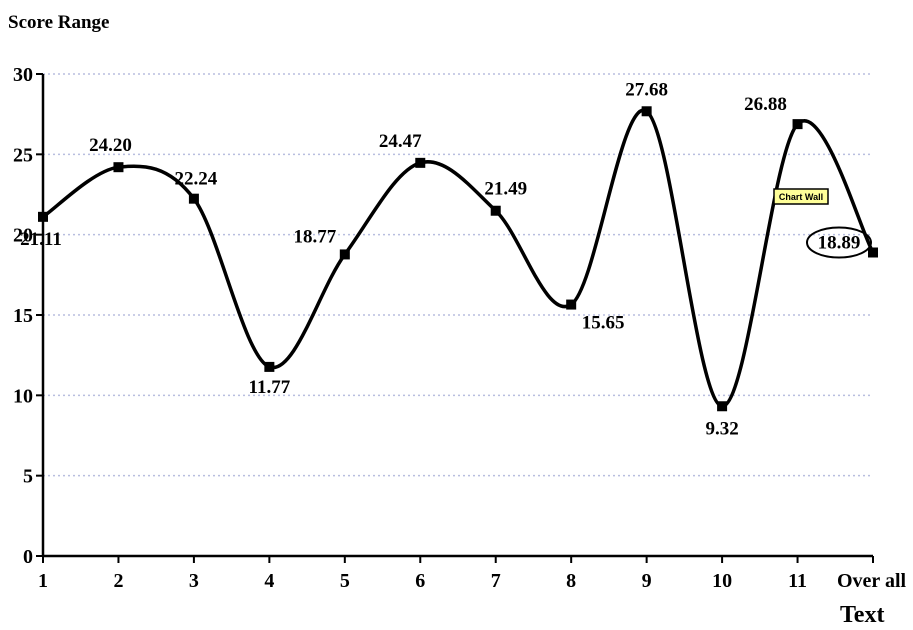  What do you see at coordinates (797, 581) in the screenshot?
I see `x-tick-label-10: 11` at bounding box center [797, 581].